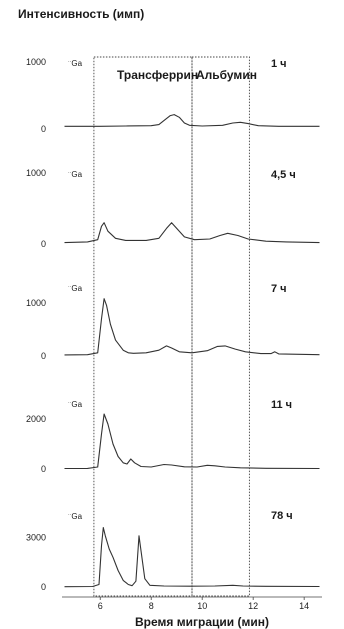 The width and height of the screenshot is (344, 629). Describe the element at coordinates (253, 606) in the screenshot. I see `x-tick-label: 12` at that location.